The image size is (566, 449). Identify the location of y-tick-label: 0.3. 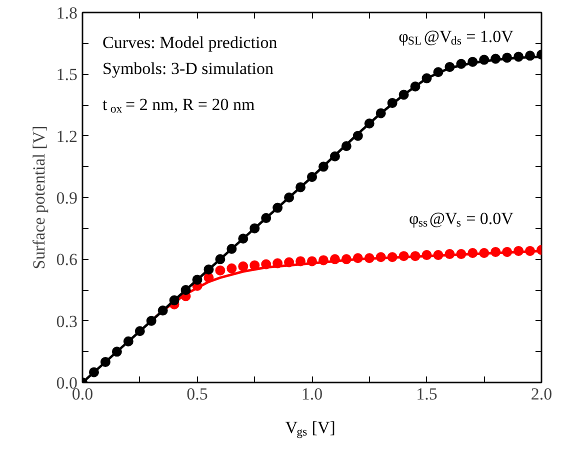
(67, 321).